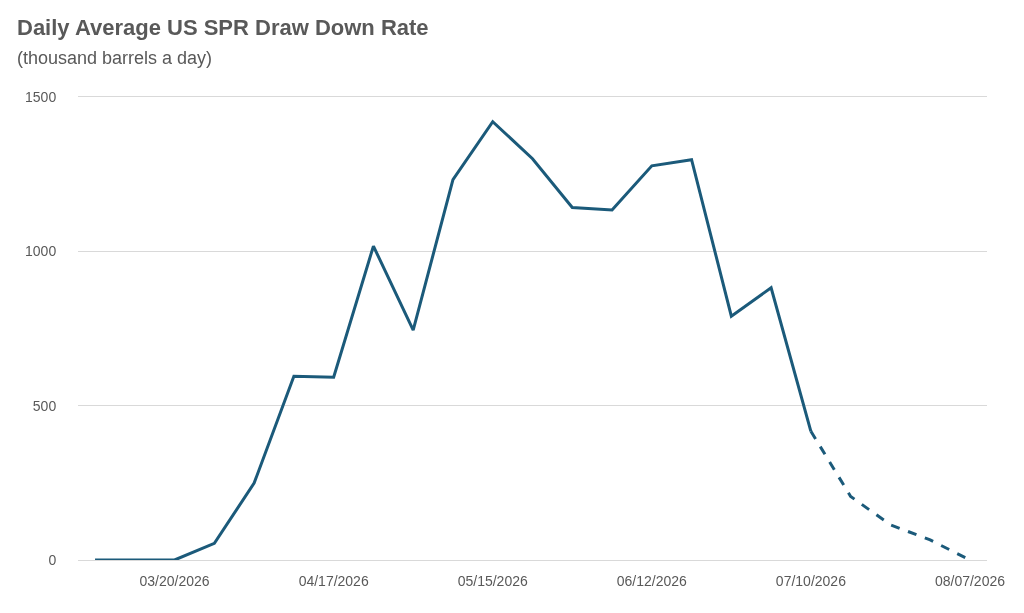 The image size is (1024, 613). Describe the element at coordinates (492, 580) in the screenshot. I see `x-tick-label: 05/15/2026` at that location.